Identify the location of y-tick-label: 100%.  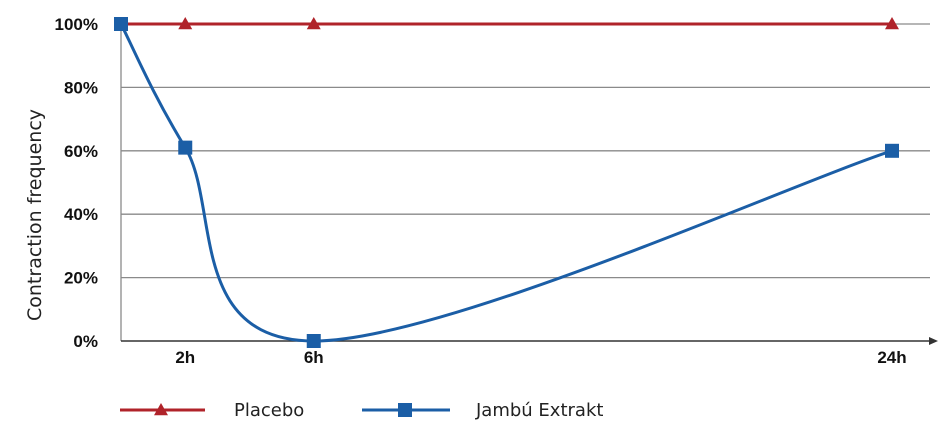
(76, 24).